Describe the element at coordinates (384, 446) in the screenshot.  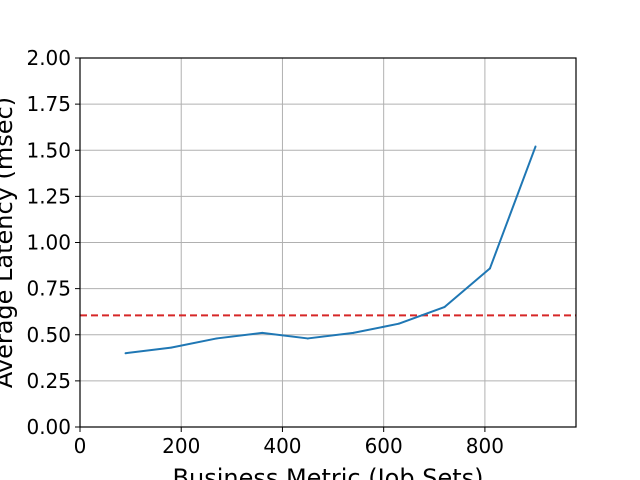
I see `x-tick-label: 600` at that location.